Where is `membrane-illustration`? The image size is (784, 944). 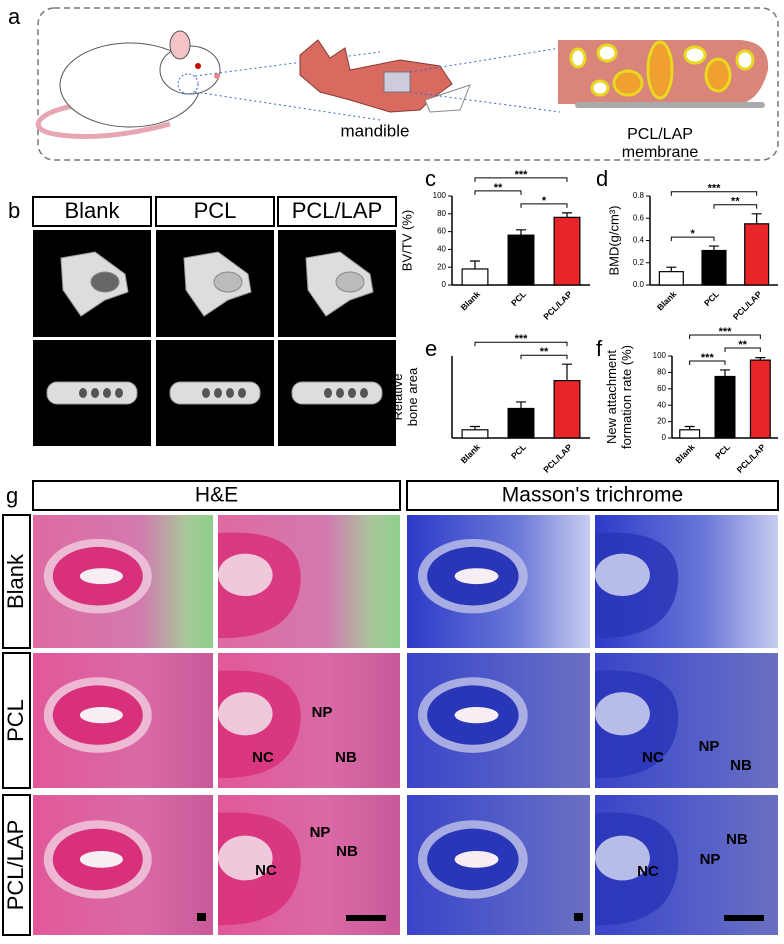
membrane-illustration is located at coordinates (663, 74).